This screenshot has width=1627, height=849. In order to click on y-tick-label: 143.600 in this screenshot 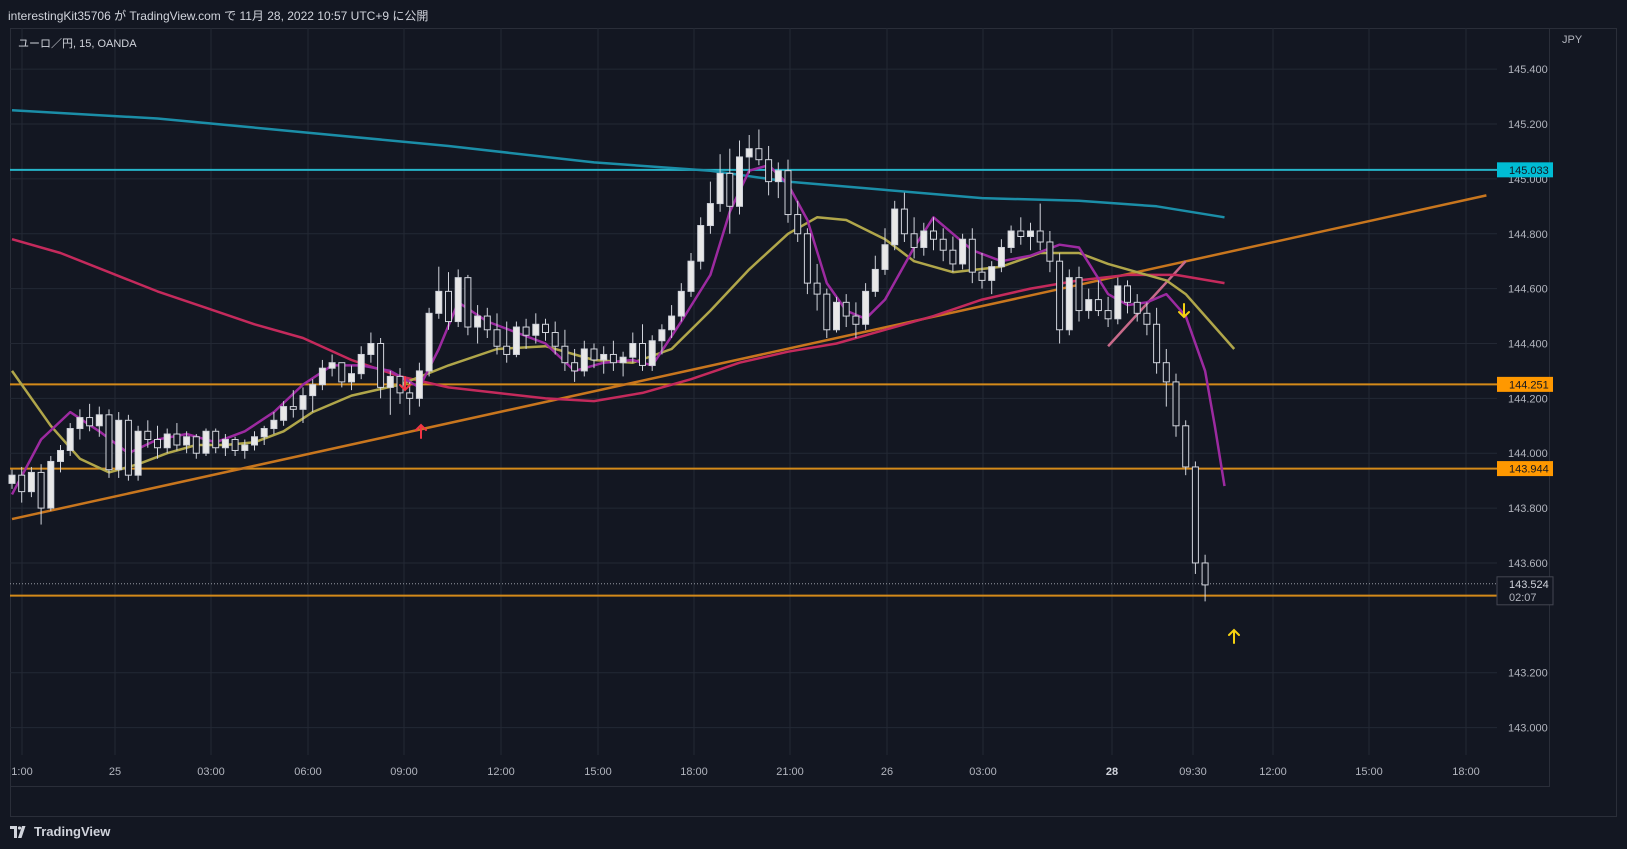, I will do `click(1528, 564)`.